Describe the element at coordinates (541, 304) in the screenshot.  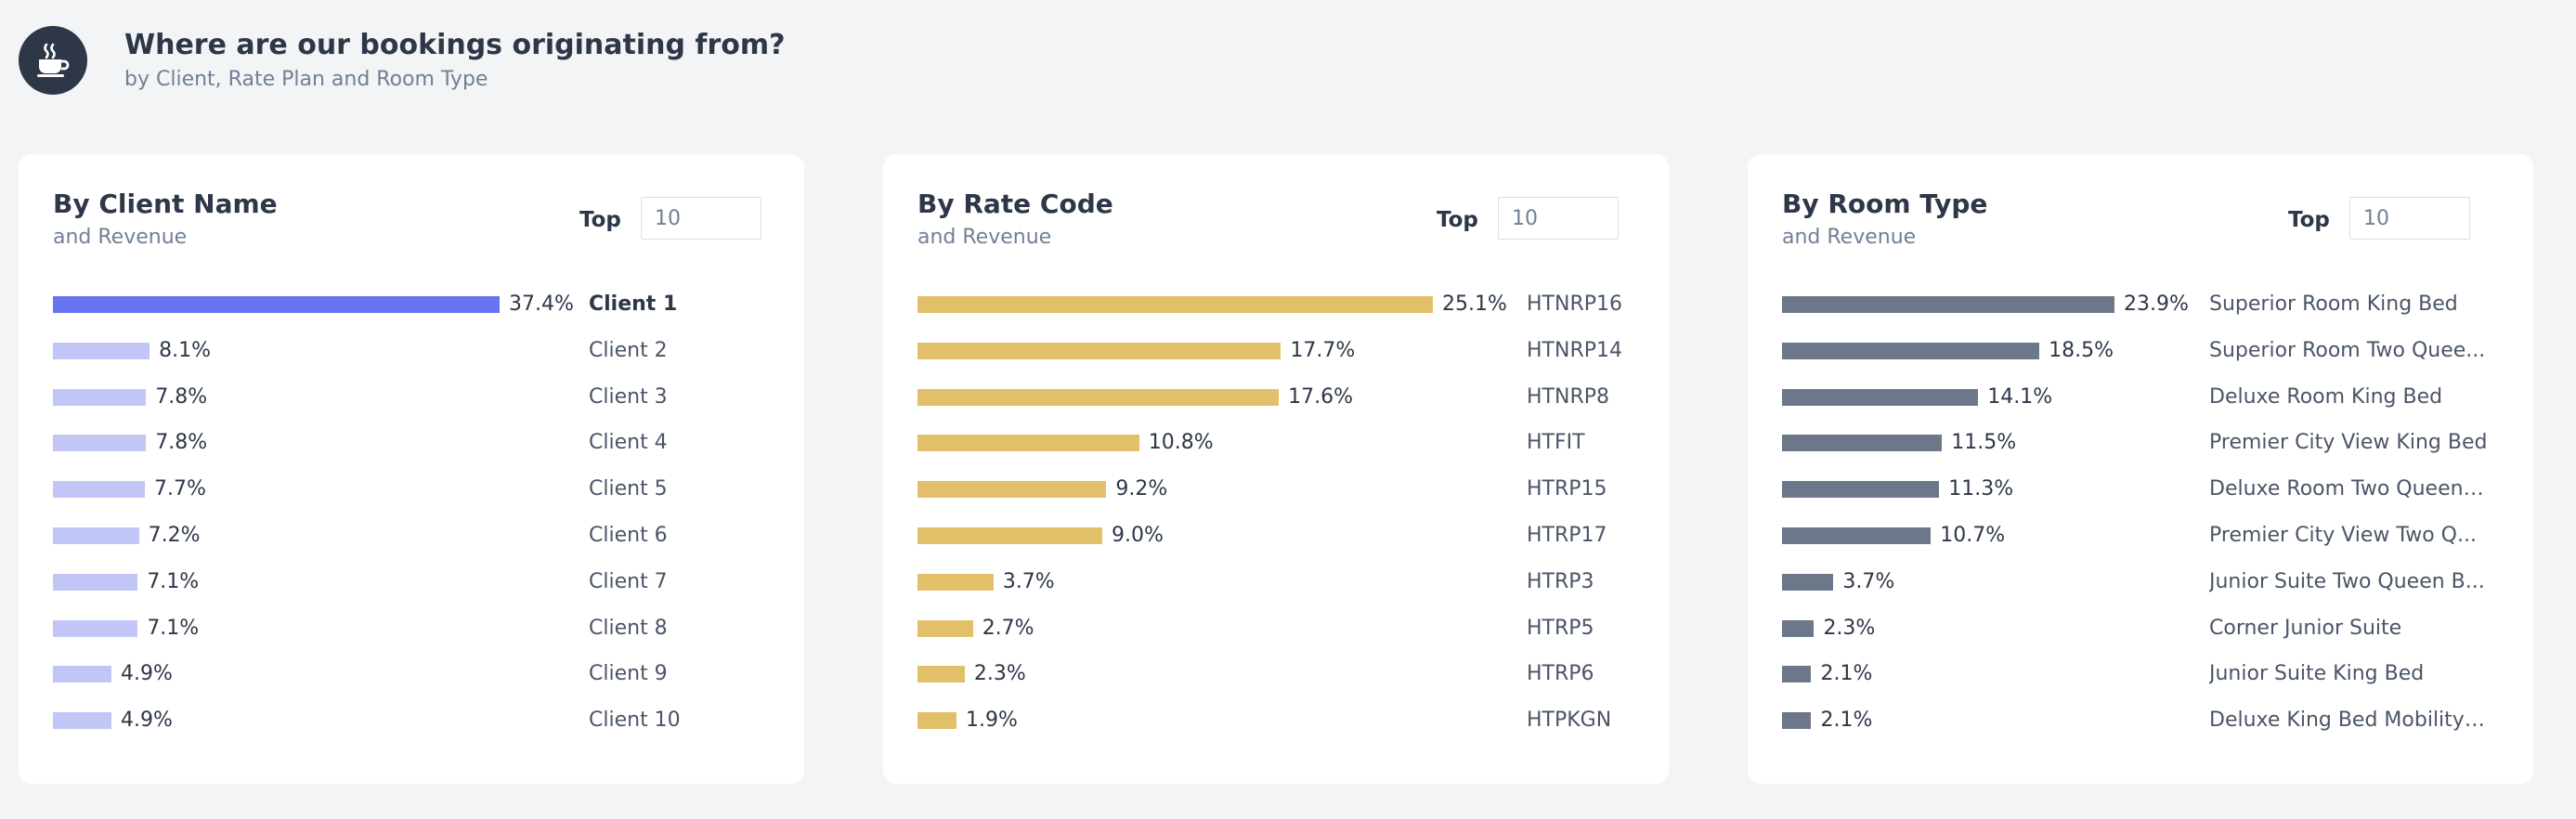
I see `bar-value-label: 37.4%` at that location.